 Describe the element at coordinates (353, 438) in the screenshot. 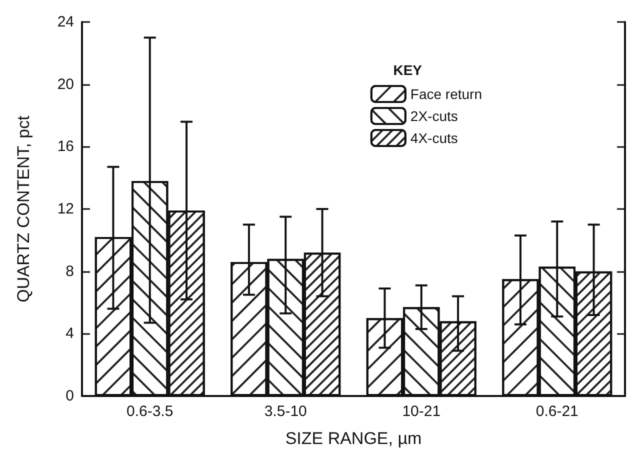

I see `x-axis-title: SIZE RANGE, µm` at that location.